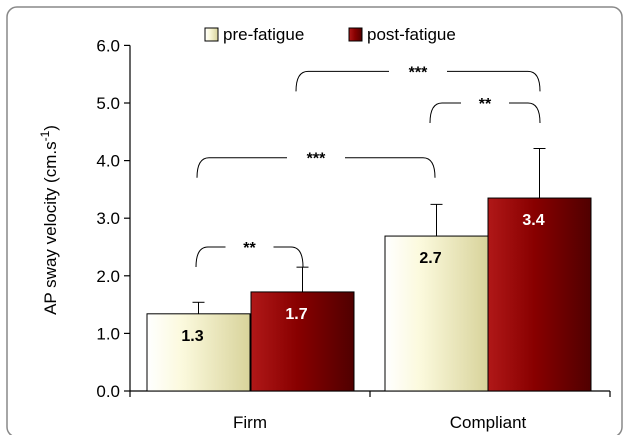 The height and width of the screenshot is (440, 629). What do you see at coordinates (436, 313) in the screenshot?
I see `bar-pre-fatigue-compliant` at bounding box center [436, 313].